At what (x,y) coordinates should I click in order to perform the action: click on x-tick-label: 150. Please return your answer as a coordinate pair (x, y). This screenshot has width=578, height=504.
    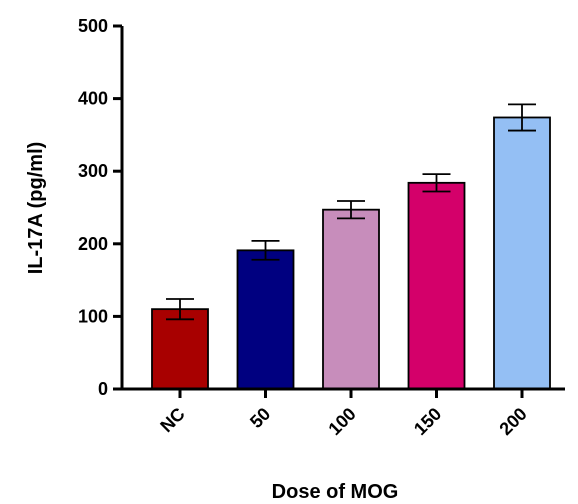
    Looking at the image, I should click on (427, 421).